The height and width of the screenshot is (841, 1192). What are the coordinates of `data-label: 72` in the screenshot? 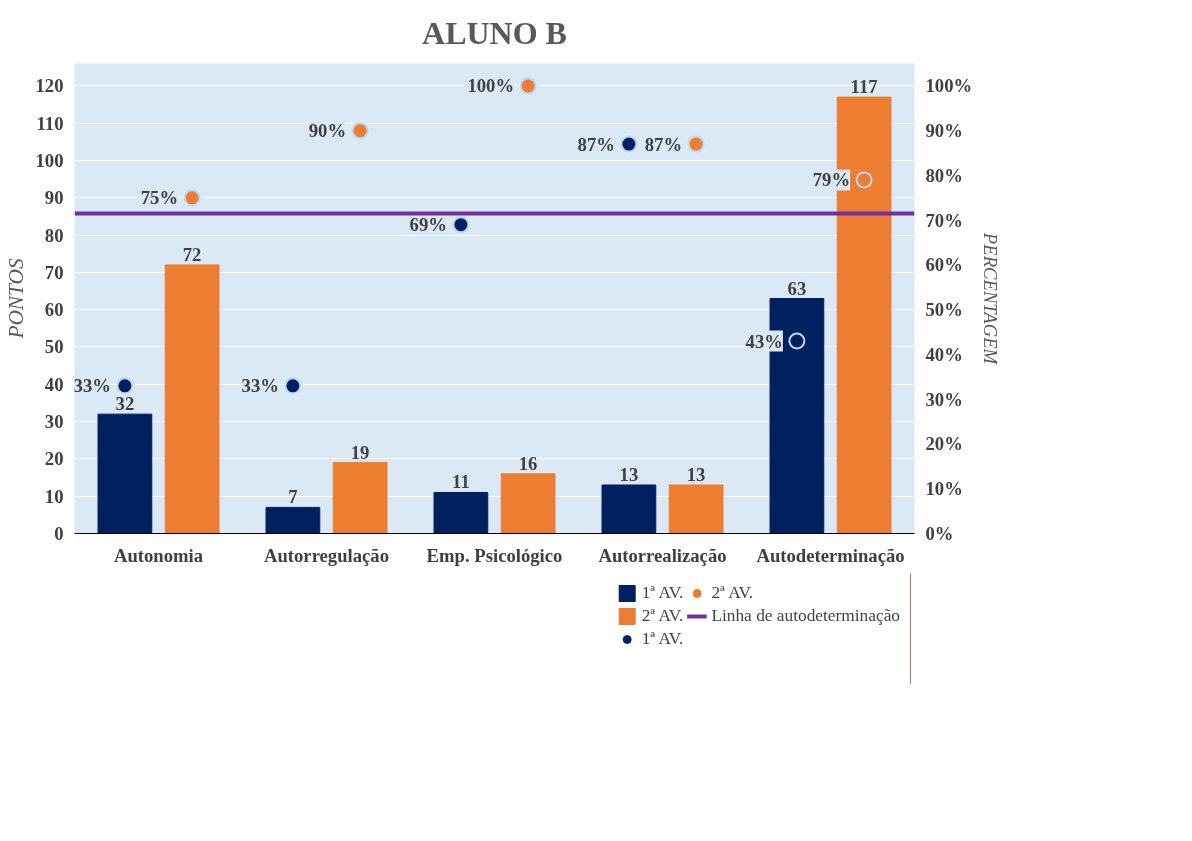 It's located at (192, 254).